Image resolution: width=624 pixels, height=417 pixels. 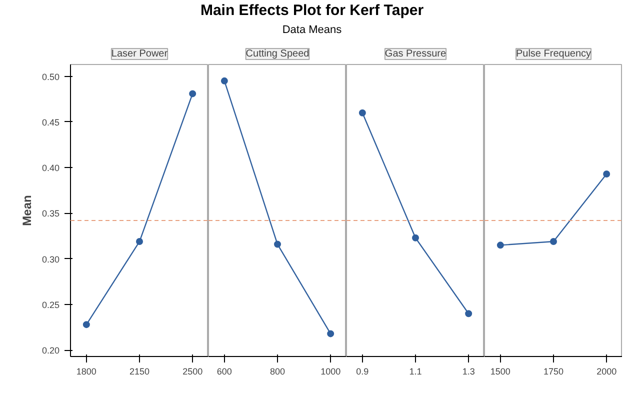 I want to click on y-tick-label: 0.40, so click(x=51, y=168).